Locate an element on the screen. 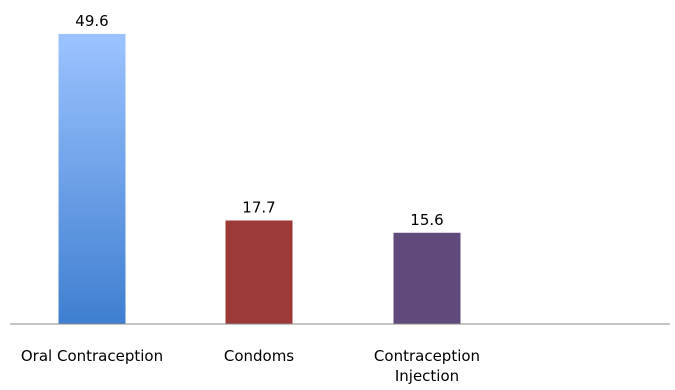 This screenshot has height=390, width=675. category-label-2-0: Contraception is located at coordinates (427, 356).